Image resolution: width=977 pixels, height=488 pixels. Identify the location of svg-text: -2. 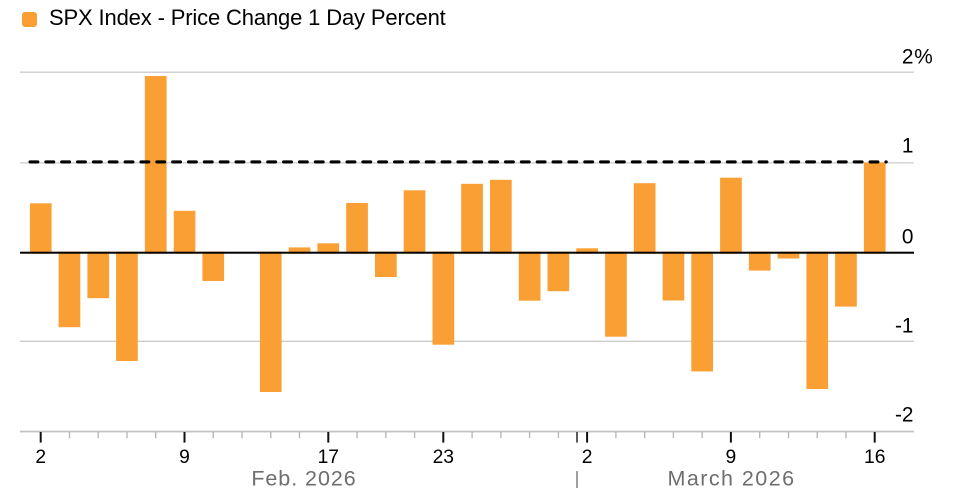
(904, 415).